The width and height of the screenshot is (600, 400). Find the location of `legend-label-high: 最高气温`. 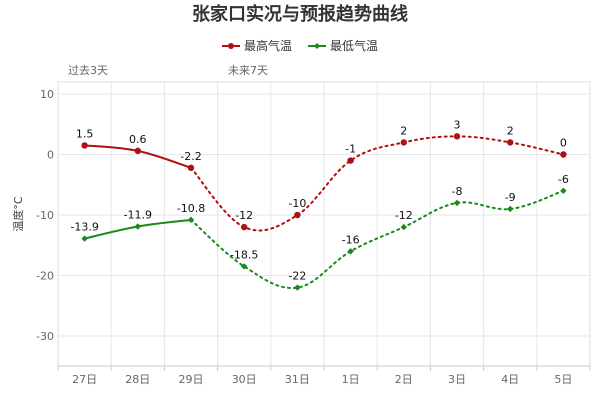

legend-label-high: 最高气温 is located at coordinates (268, 45).